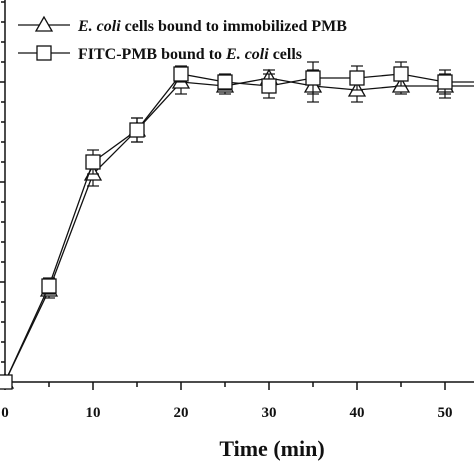 The width and height of the screenshot is (474, 474). I want to click on legend-label: FITC-PMB bound to E. coli cells, so click(190, 54).